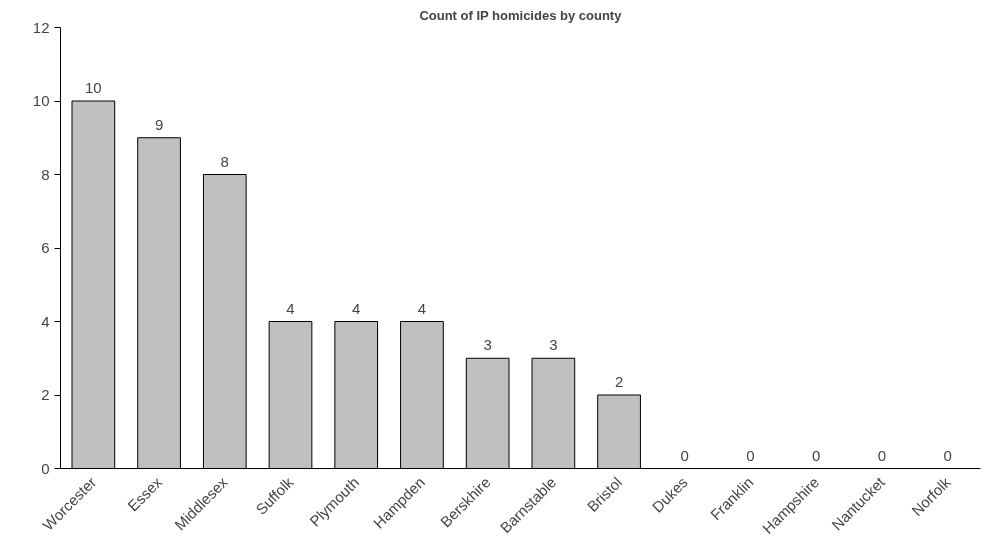 Image resolution: width=1008 pixels, height=551 pixels. Describe the element at coordinates (93, 87) in the screenshot. I see `data-label: 10` at that location.